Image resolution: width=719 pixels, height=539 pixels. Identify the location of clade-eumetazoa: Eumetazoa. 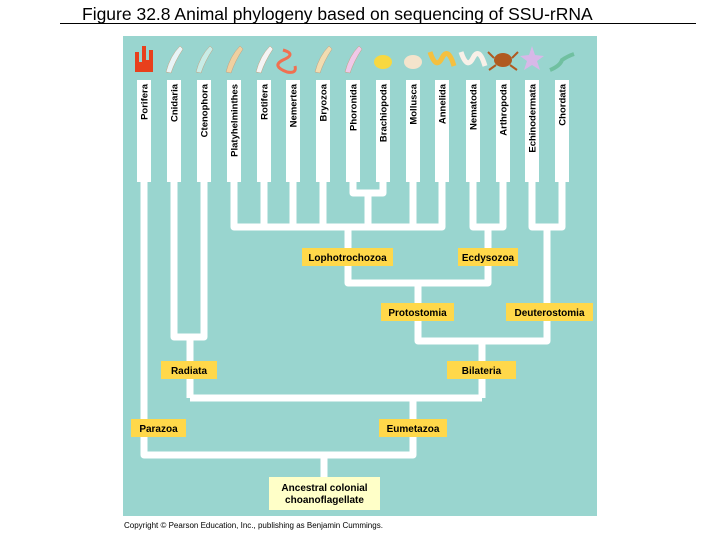
(413, 428).